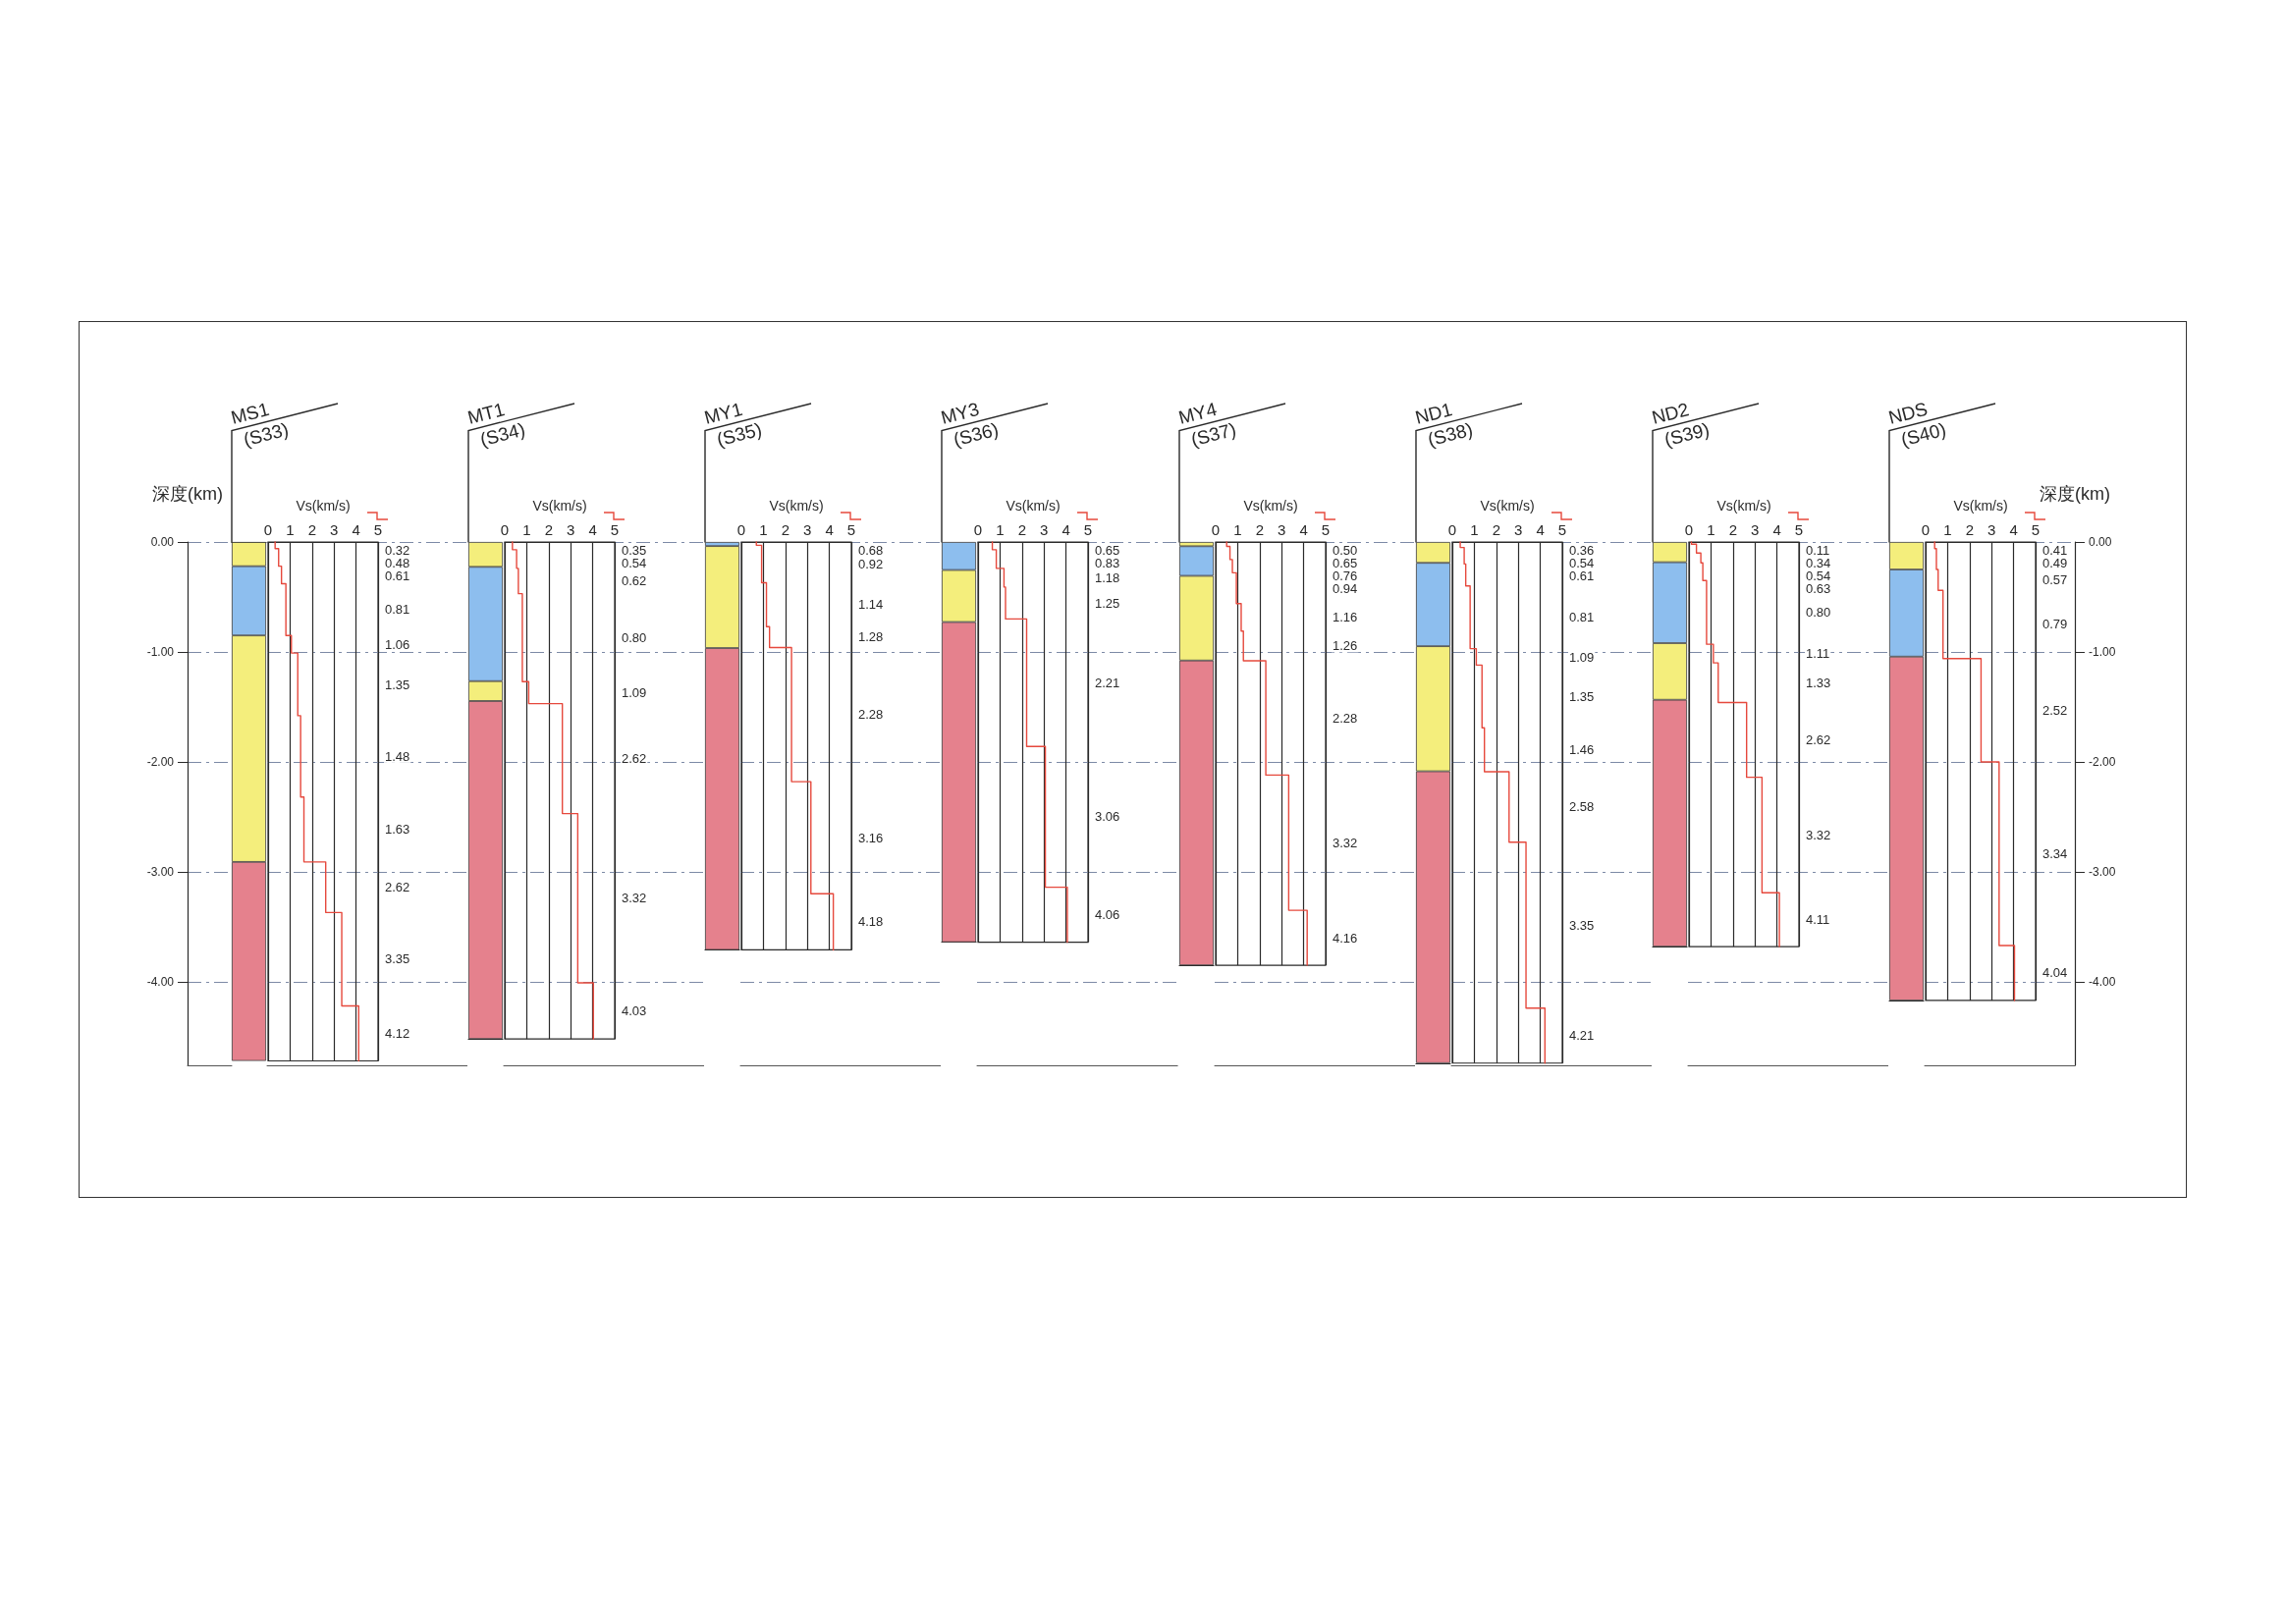 Image resolution: width=2286 pixels, height=1624 pixels. I want to click on text: 0.68, so click(871, 550).